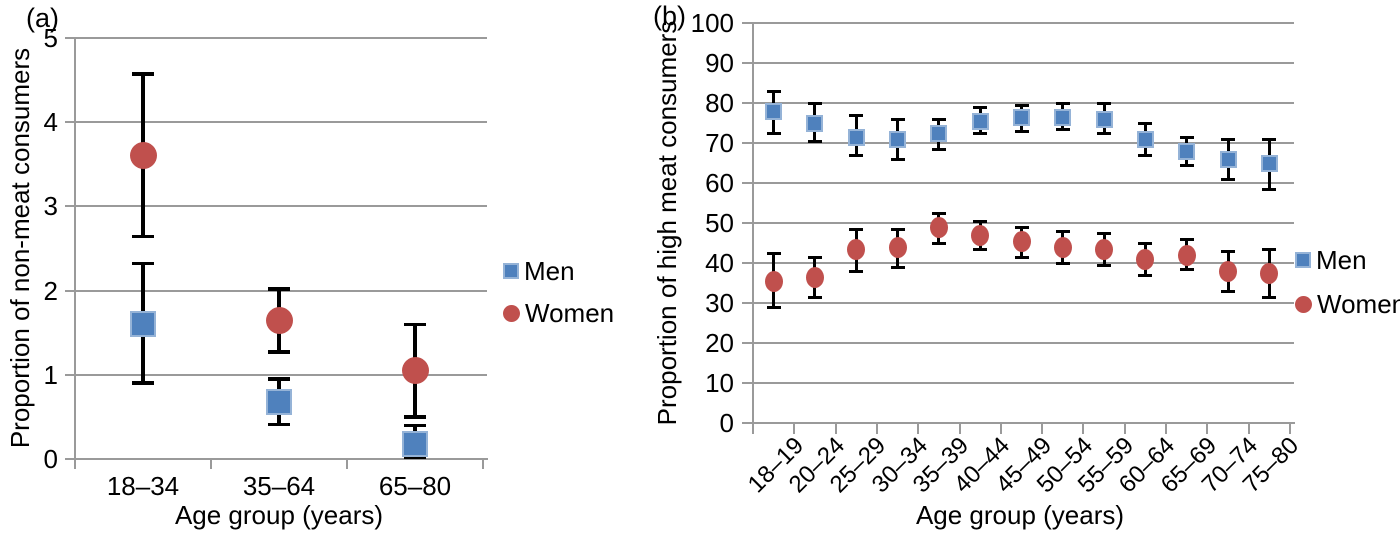 This screenshot has height=539, width=1400. I want to click on x-tick-label: 65–80, so click(415, 486).